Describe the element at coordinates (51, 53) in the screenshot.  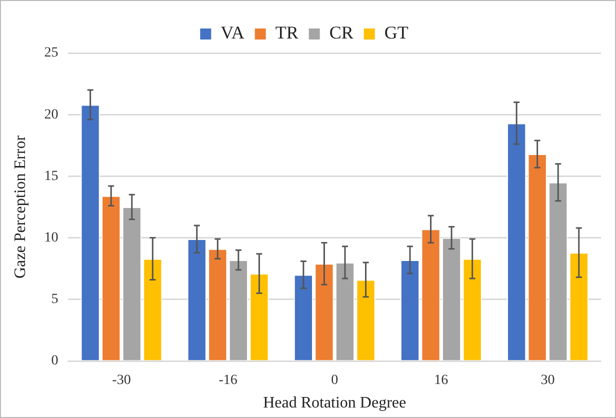
I see `y-tick-label: 25` at that location.